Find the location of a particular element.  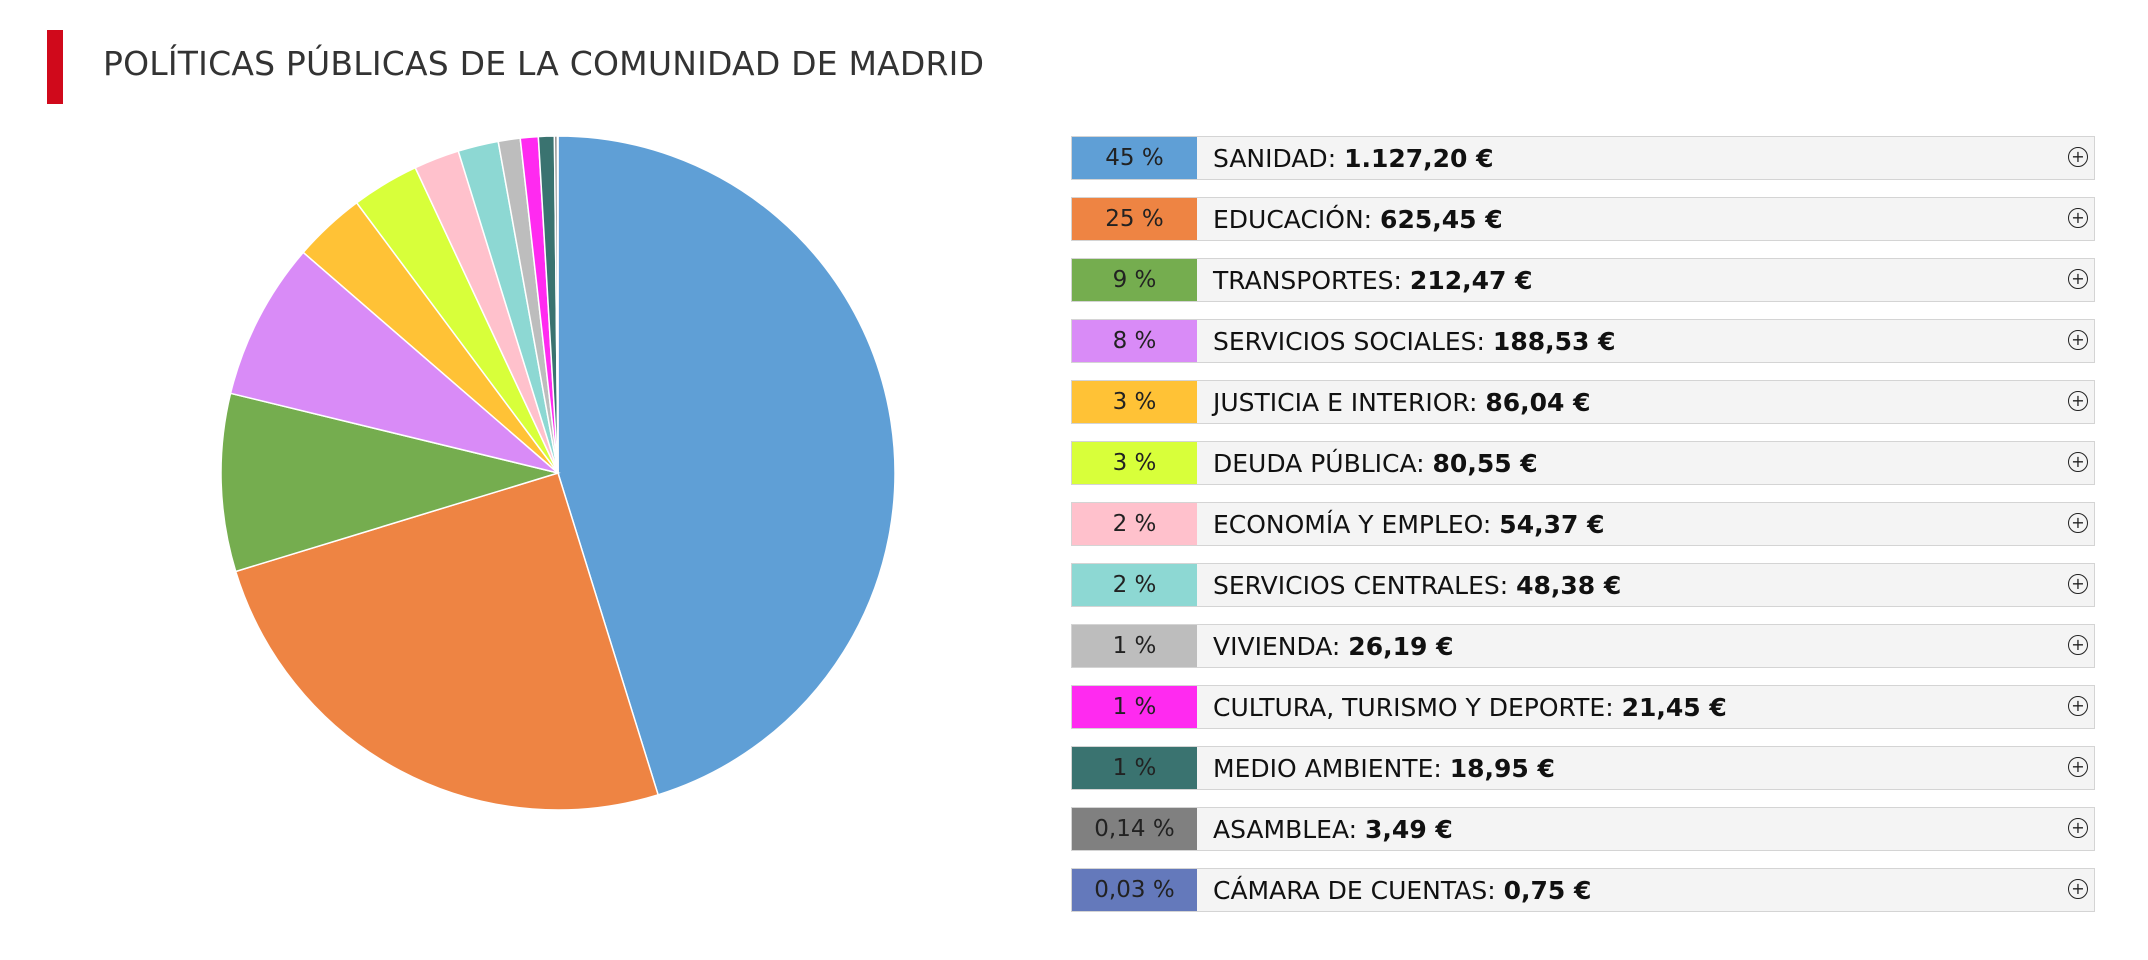

legend-amount: 212,47 € is located at coordinates (1471, 280).